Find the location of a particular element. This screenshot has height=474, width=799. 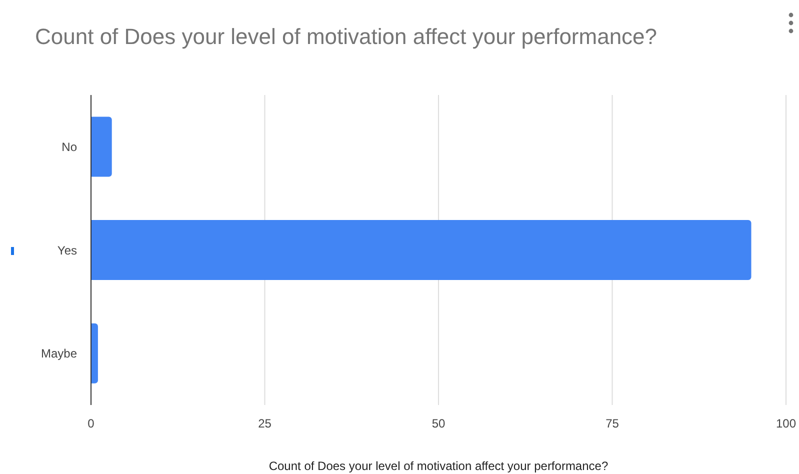

x-tick-label: 50 is located at coordinates (439, 423).